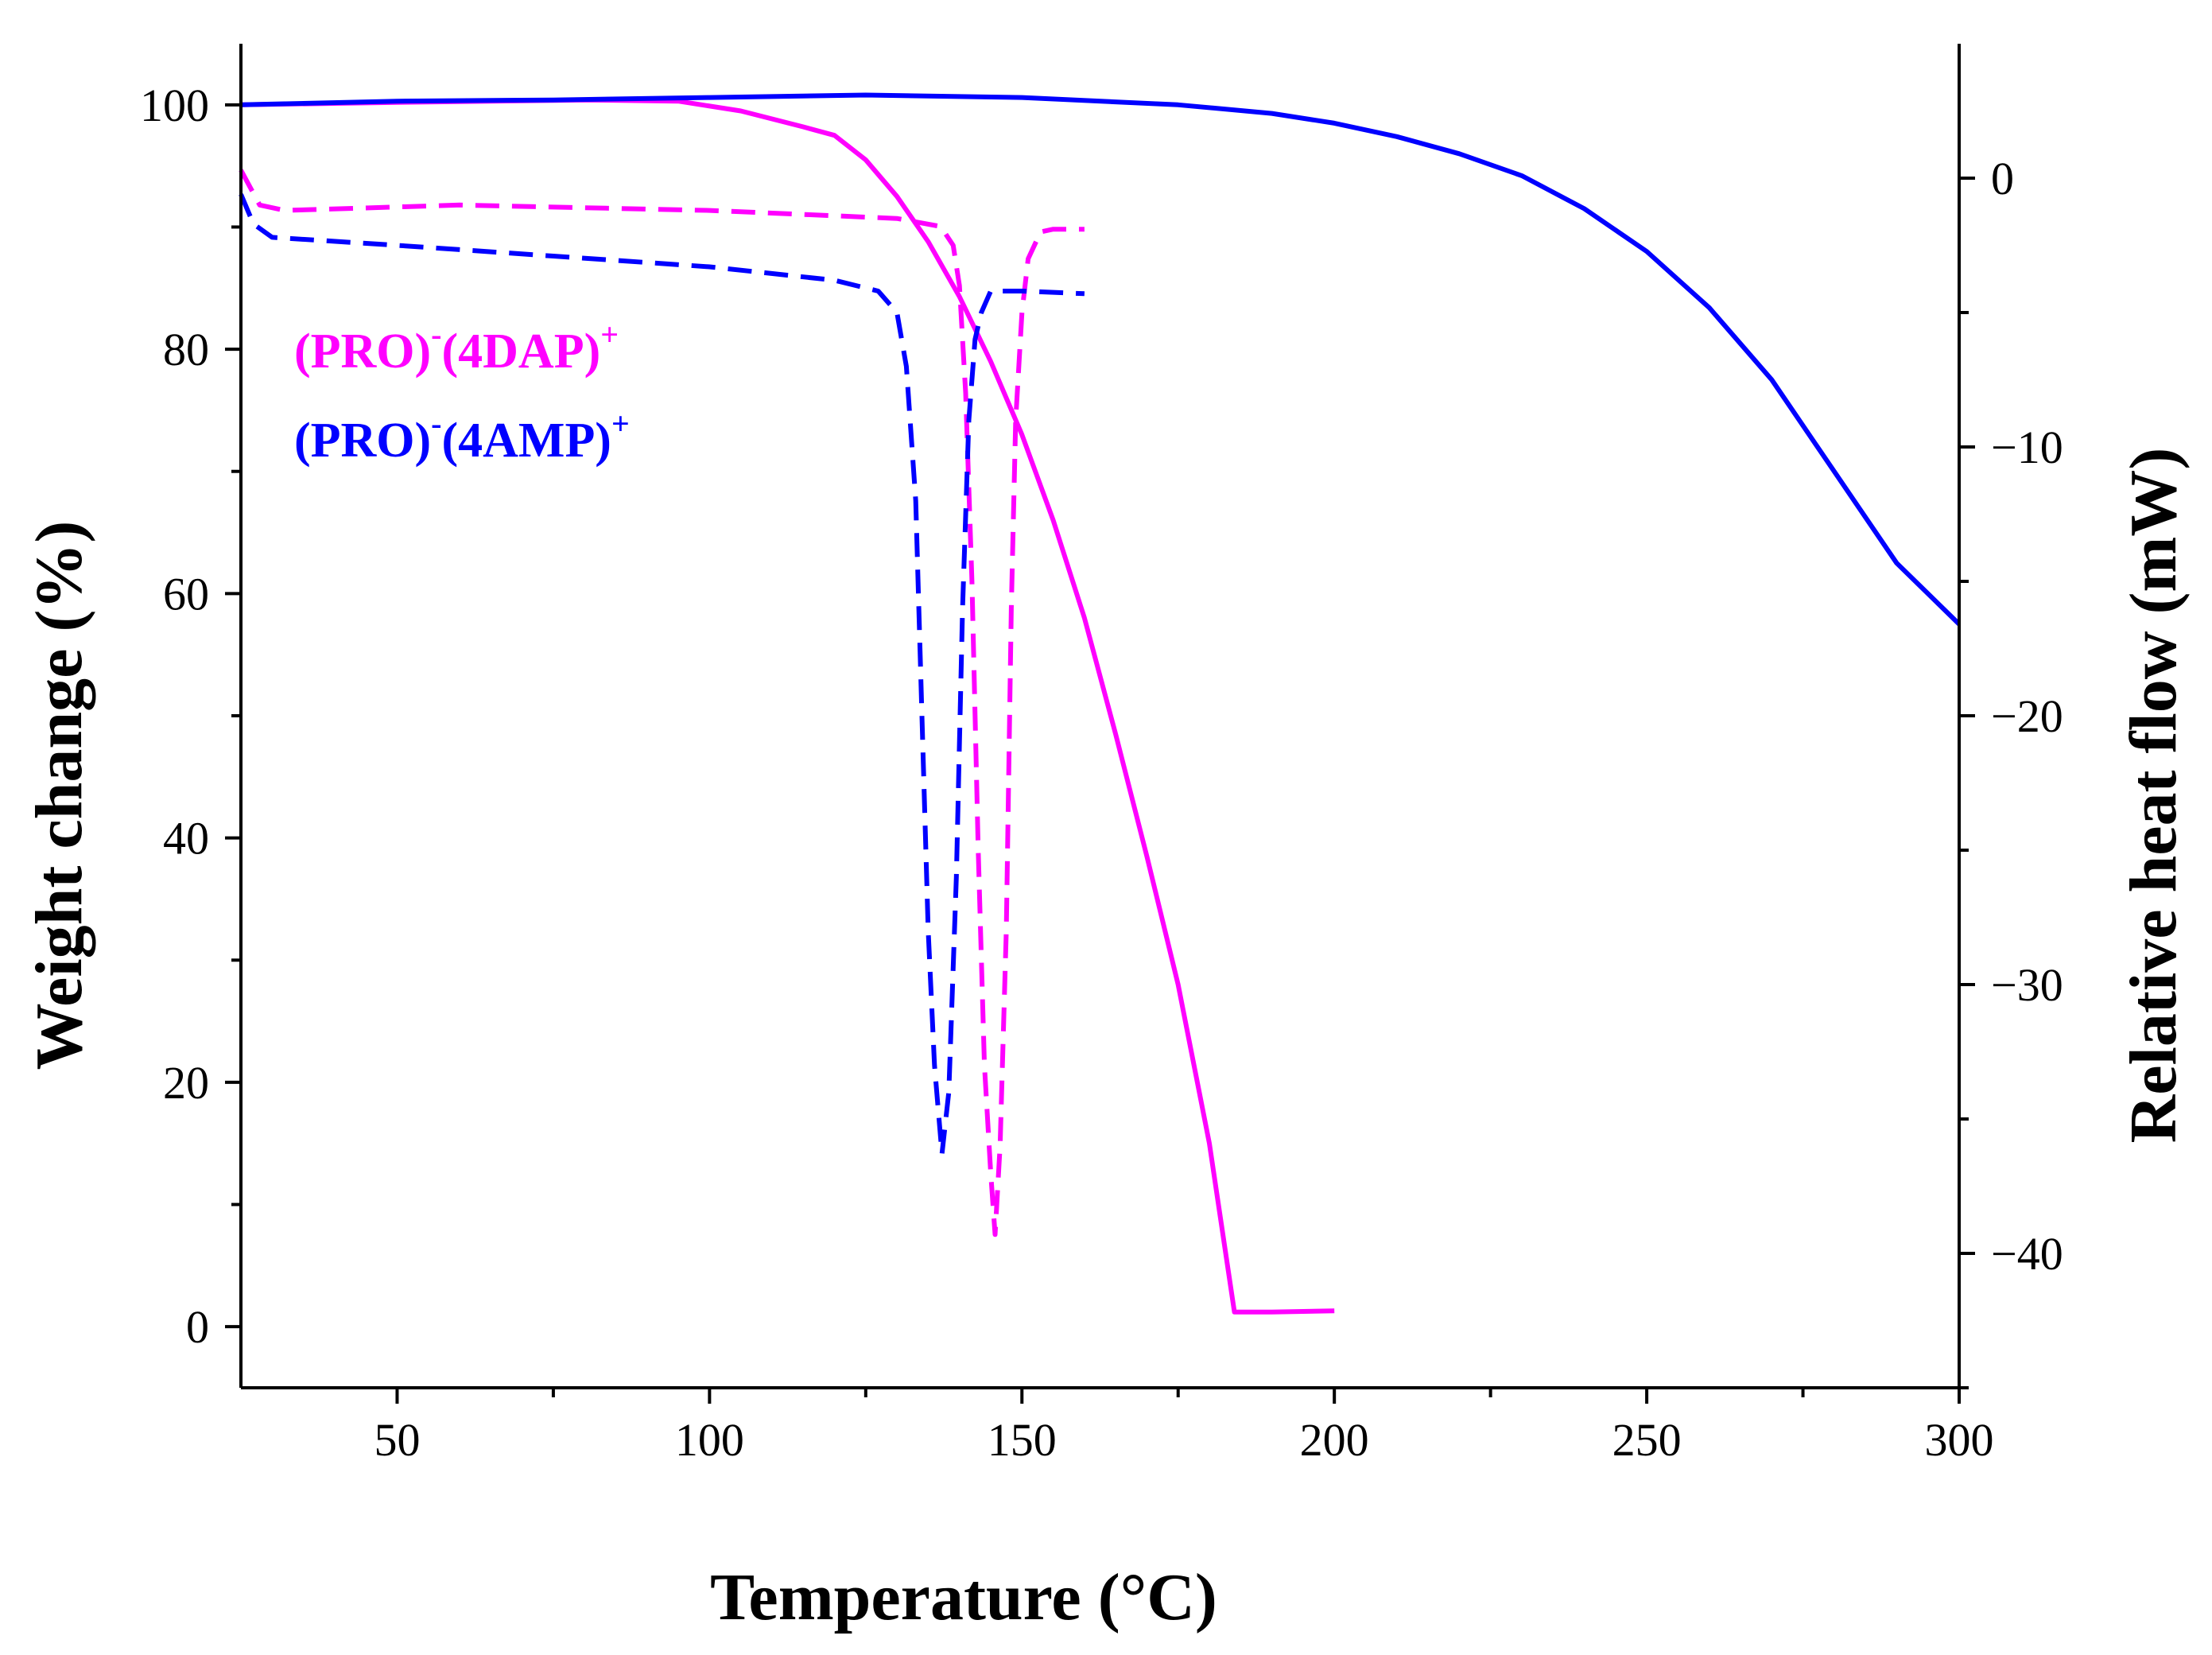 This screenshot has width=2212, height=1655. I want to click on y-right-tick-label: −40, so click(2027, 1254).